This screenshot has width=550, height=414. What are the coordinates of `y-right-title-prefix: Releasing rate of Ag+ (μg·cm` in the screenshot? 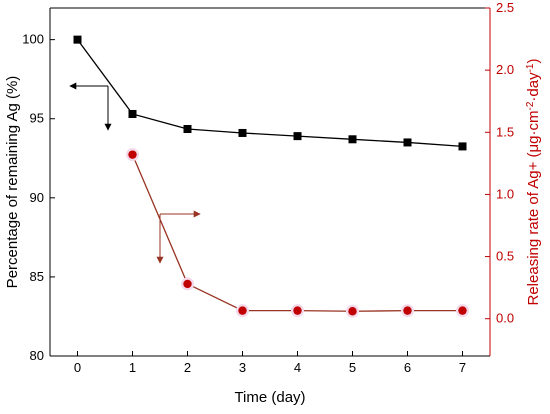 It's located at (533, 208).